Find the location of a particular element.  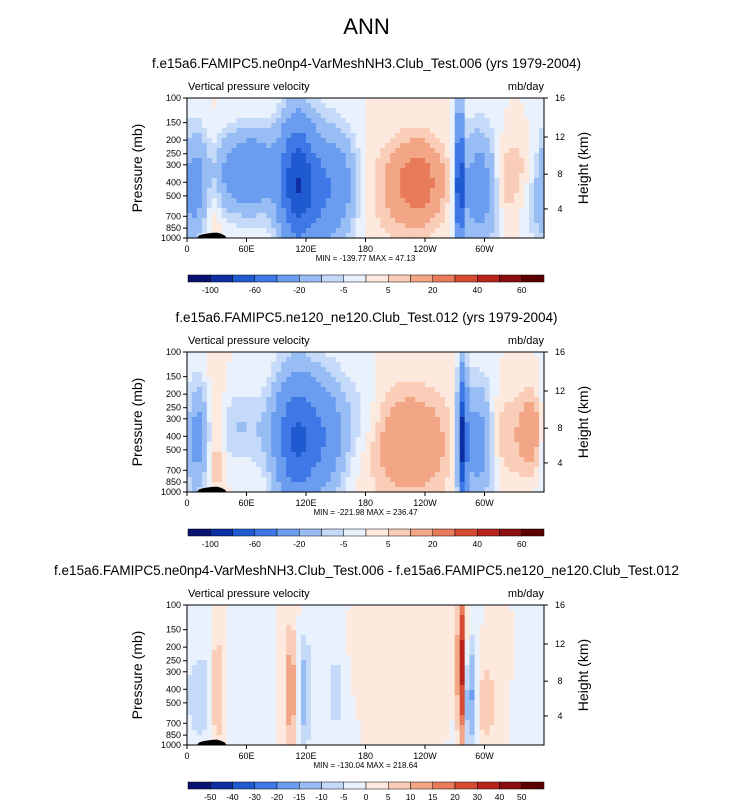

pressure-tick-label: 250 is located at coordinates (173, 408).